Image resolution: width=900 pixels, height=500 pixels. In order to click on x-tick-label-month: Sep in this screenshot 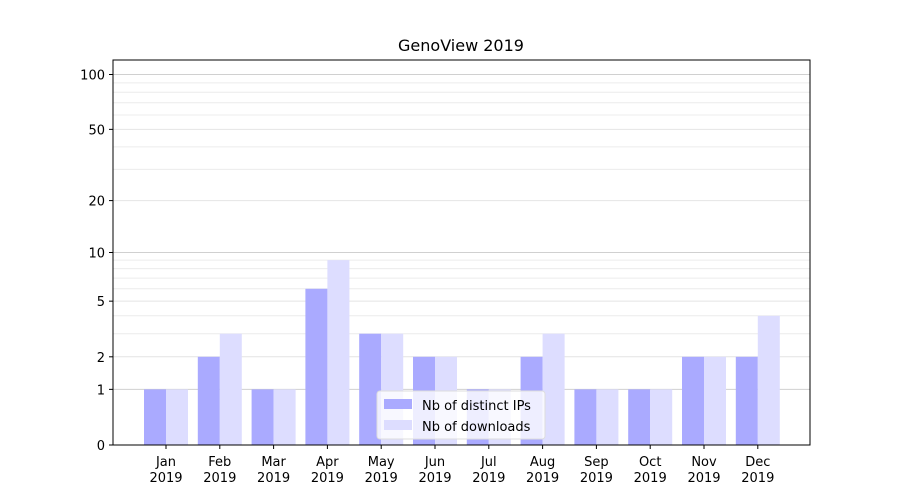, I will do `click(596, 462)`.